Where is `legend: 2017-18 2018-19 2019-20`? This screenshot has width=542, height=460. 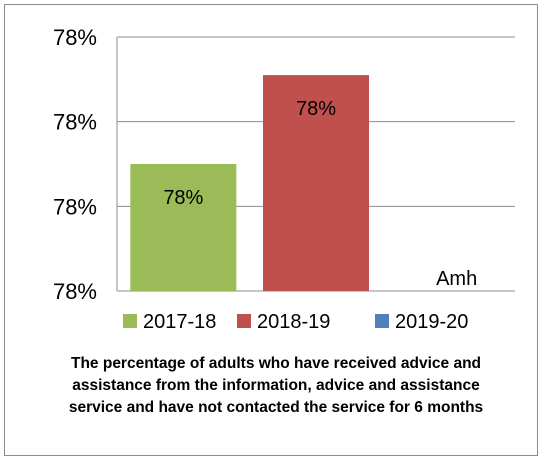
legend: 2017-18 2018-19 2019-20 is located at coordinates (295, 322).